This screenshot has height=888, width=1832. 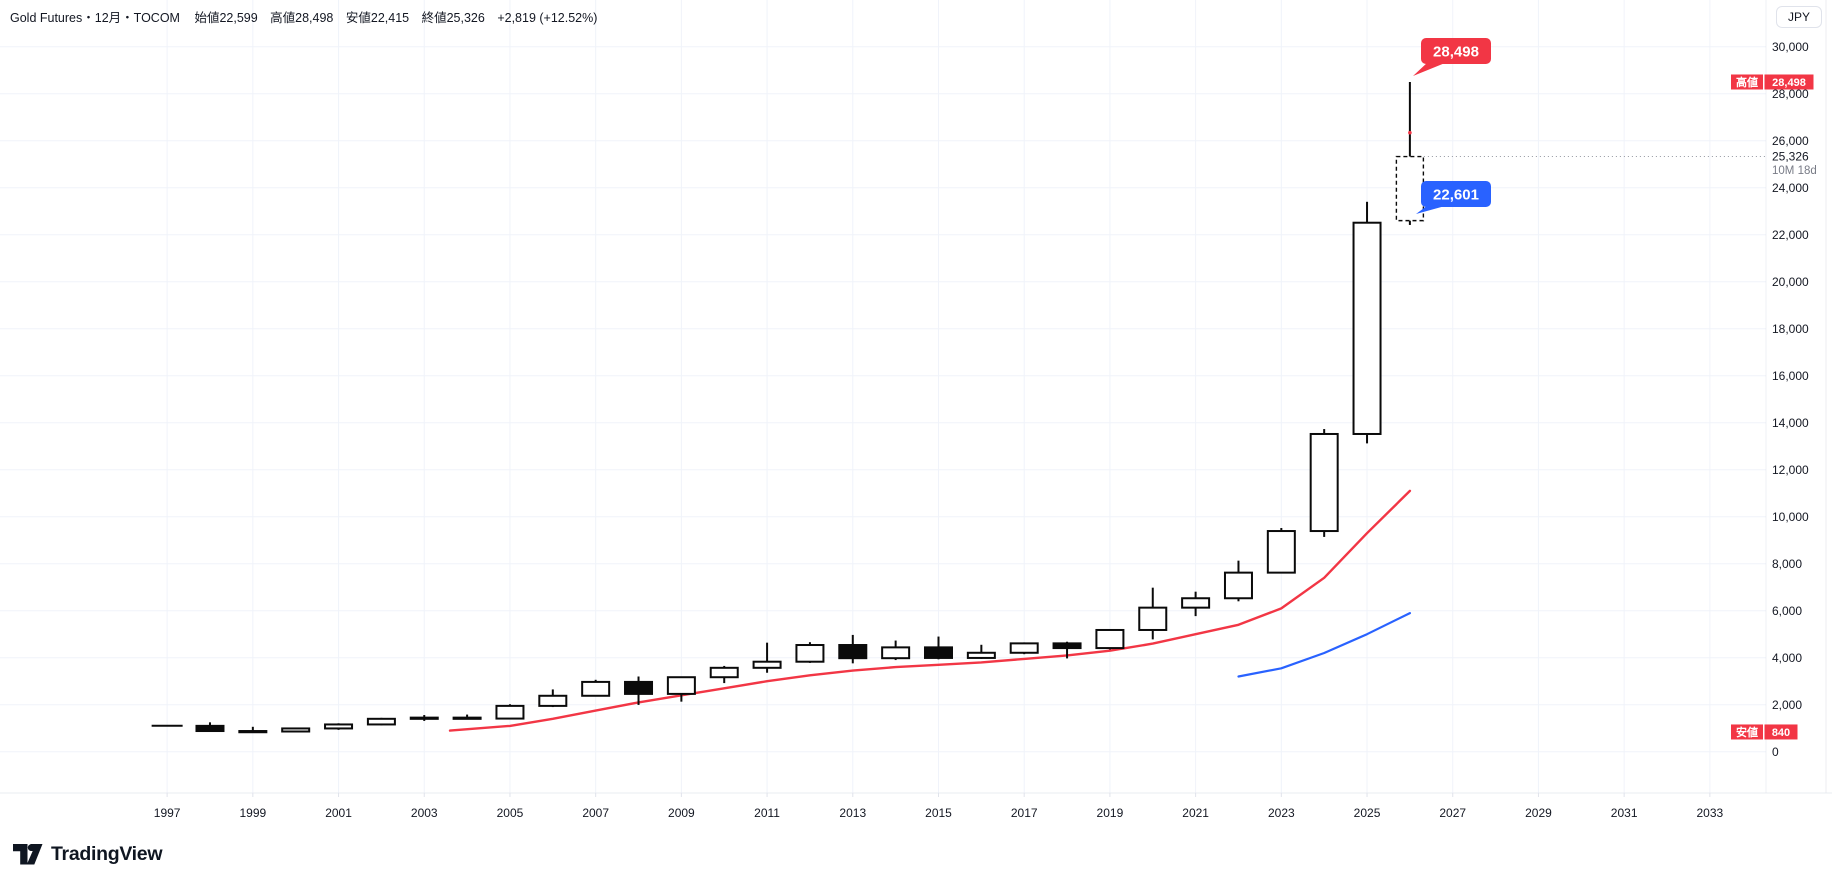 What do you see at coordinates (107, 854) in the screenshot?
I see `tradingview-logo-text: TradingView` at bounding box center [107, 854].